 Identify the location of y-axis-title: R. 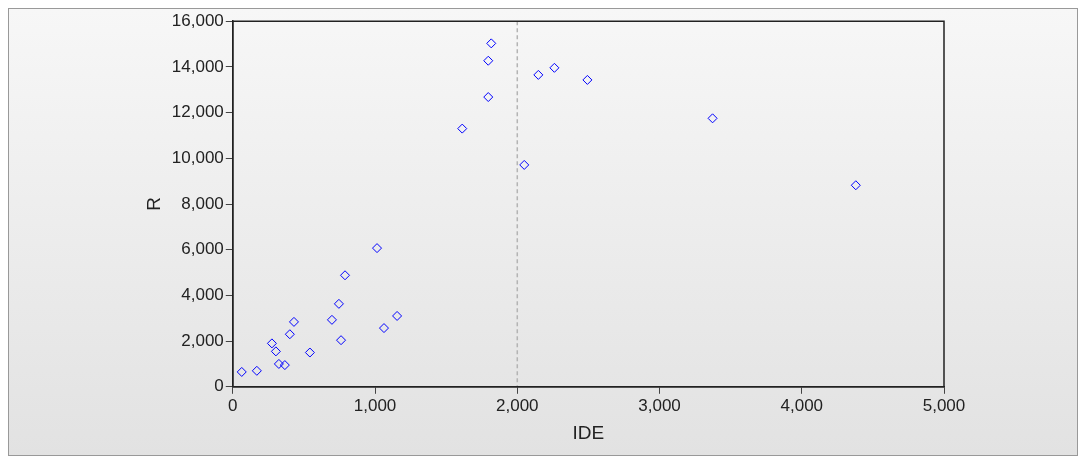
(153, 204).